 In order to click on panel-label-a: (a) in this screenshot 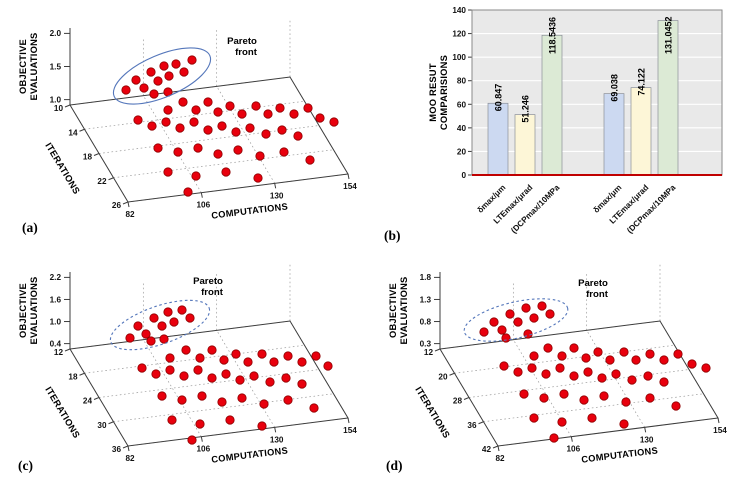, I will do `click(30, 227)`.